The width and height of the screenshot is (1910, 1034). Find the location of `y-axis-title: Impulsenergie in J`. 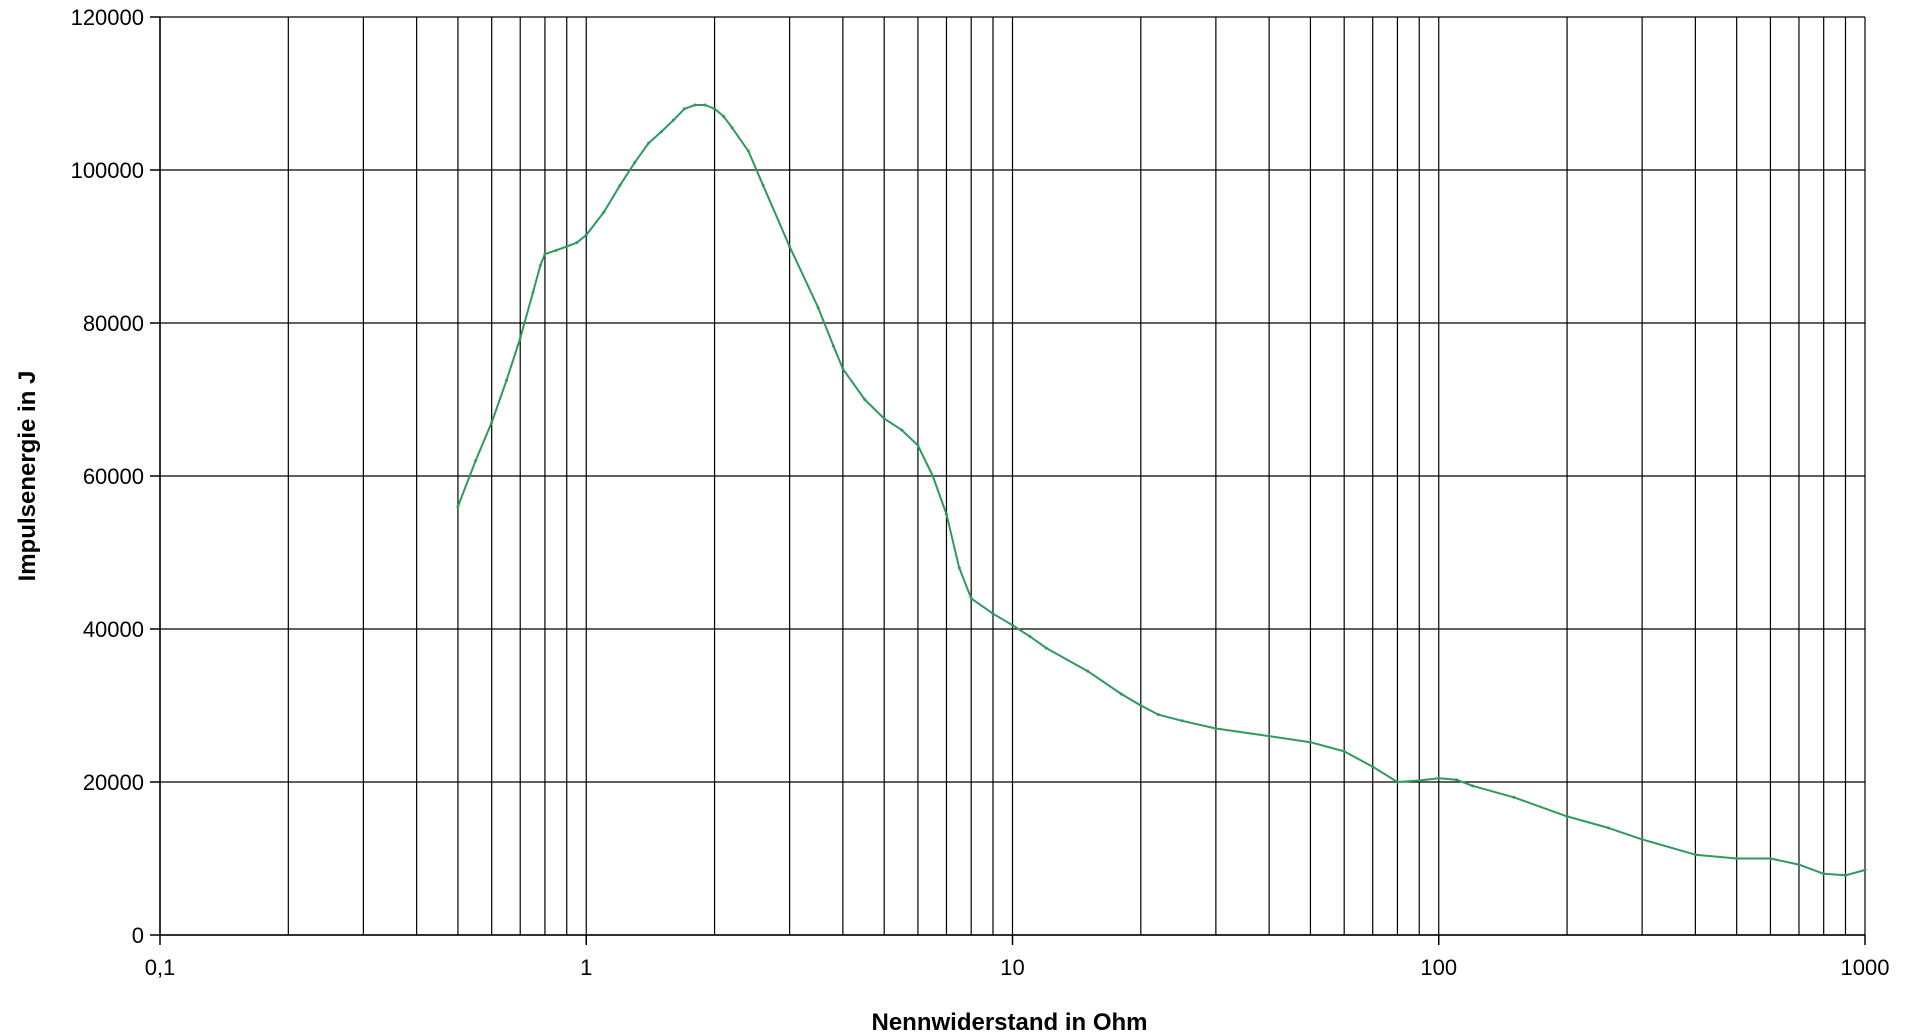

y-axis-title: Impulsenergie in J is located at coordinates (27, 476).